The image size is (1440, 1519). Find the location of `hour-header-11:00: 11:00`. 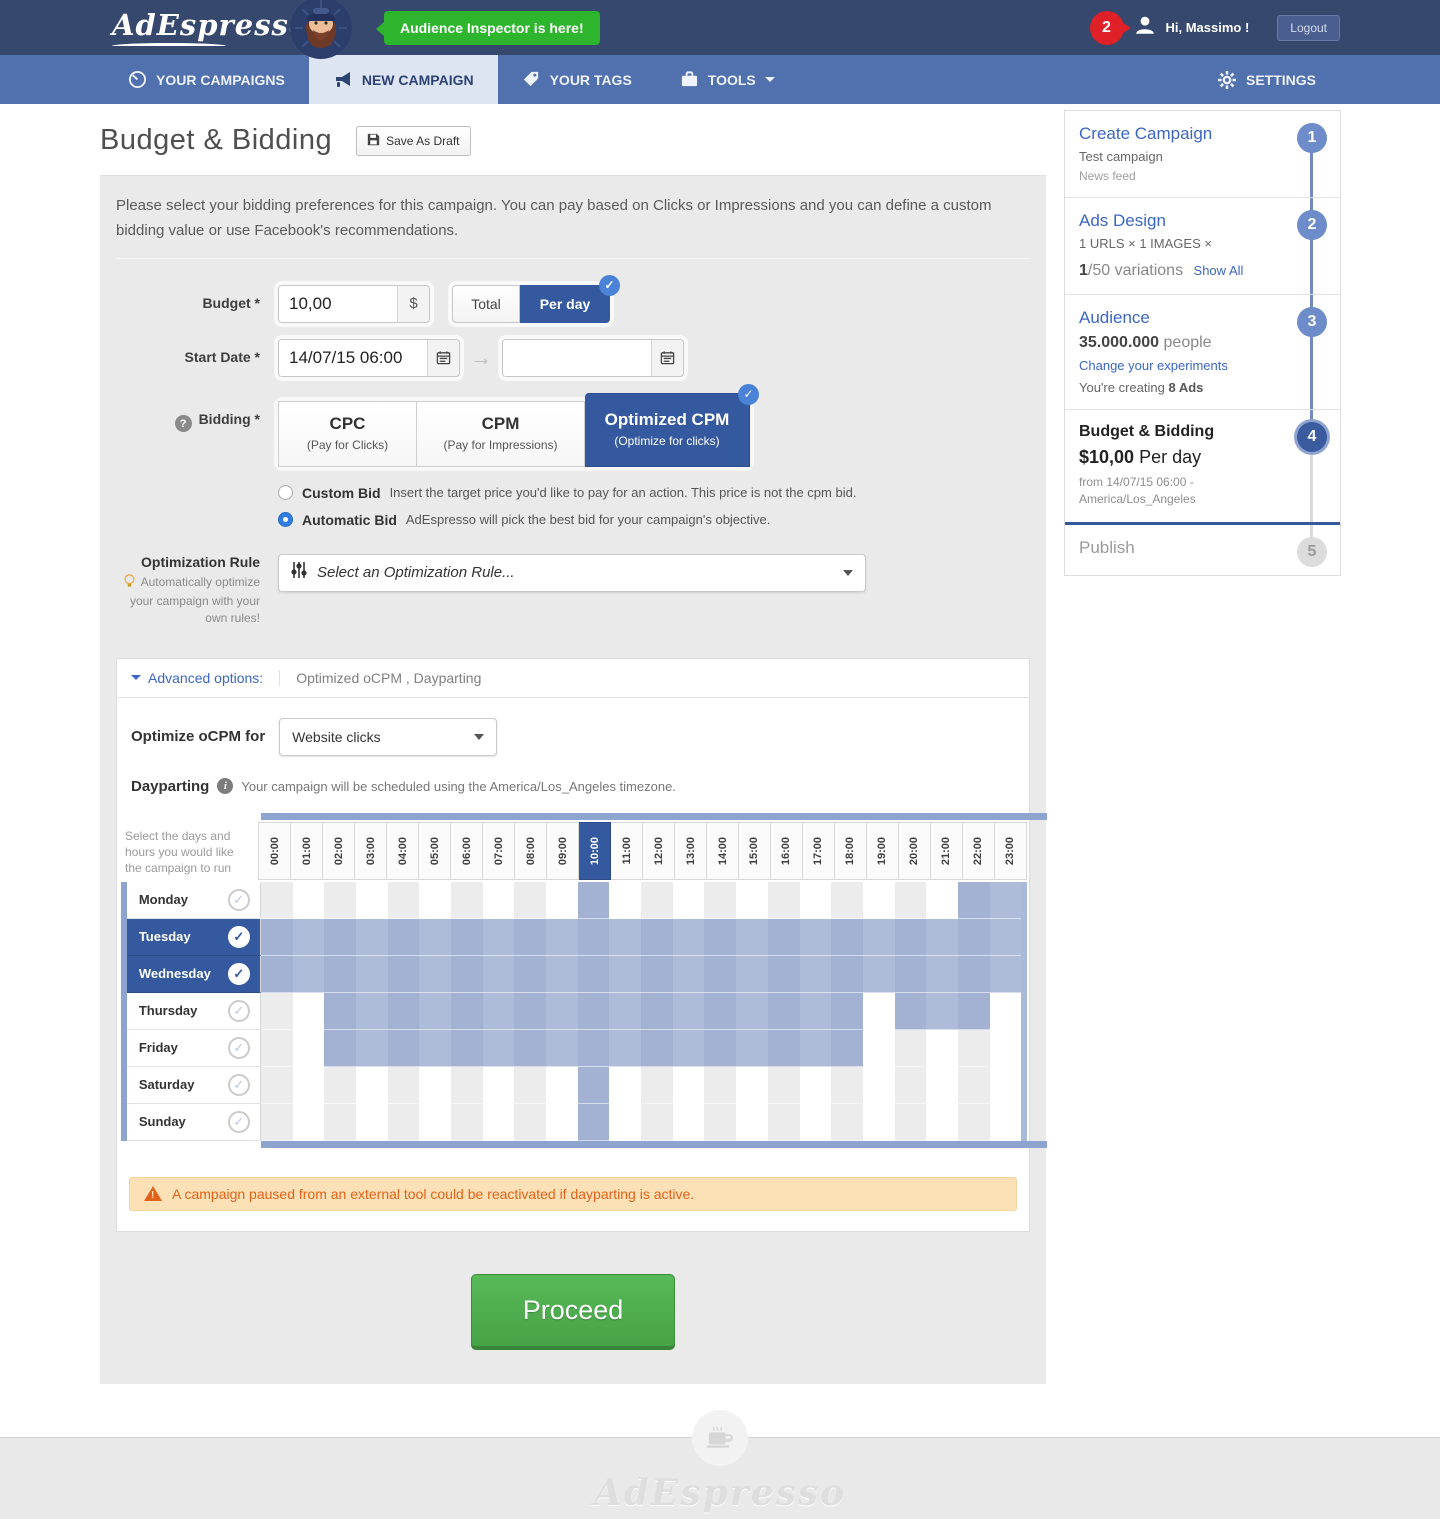

hour-header-11:00: 11:00 is located at coordinates (627, 850).